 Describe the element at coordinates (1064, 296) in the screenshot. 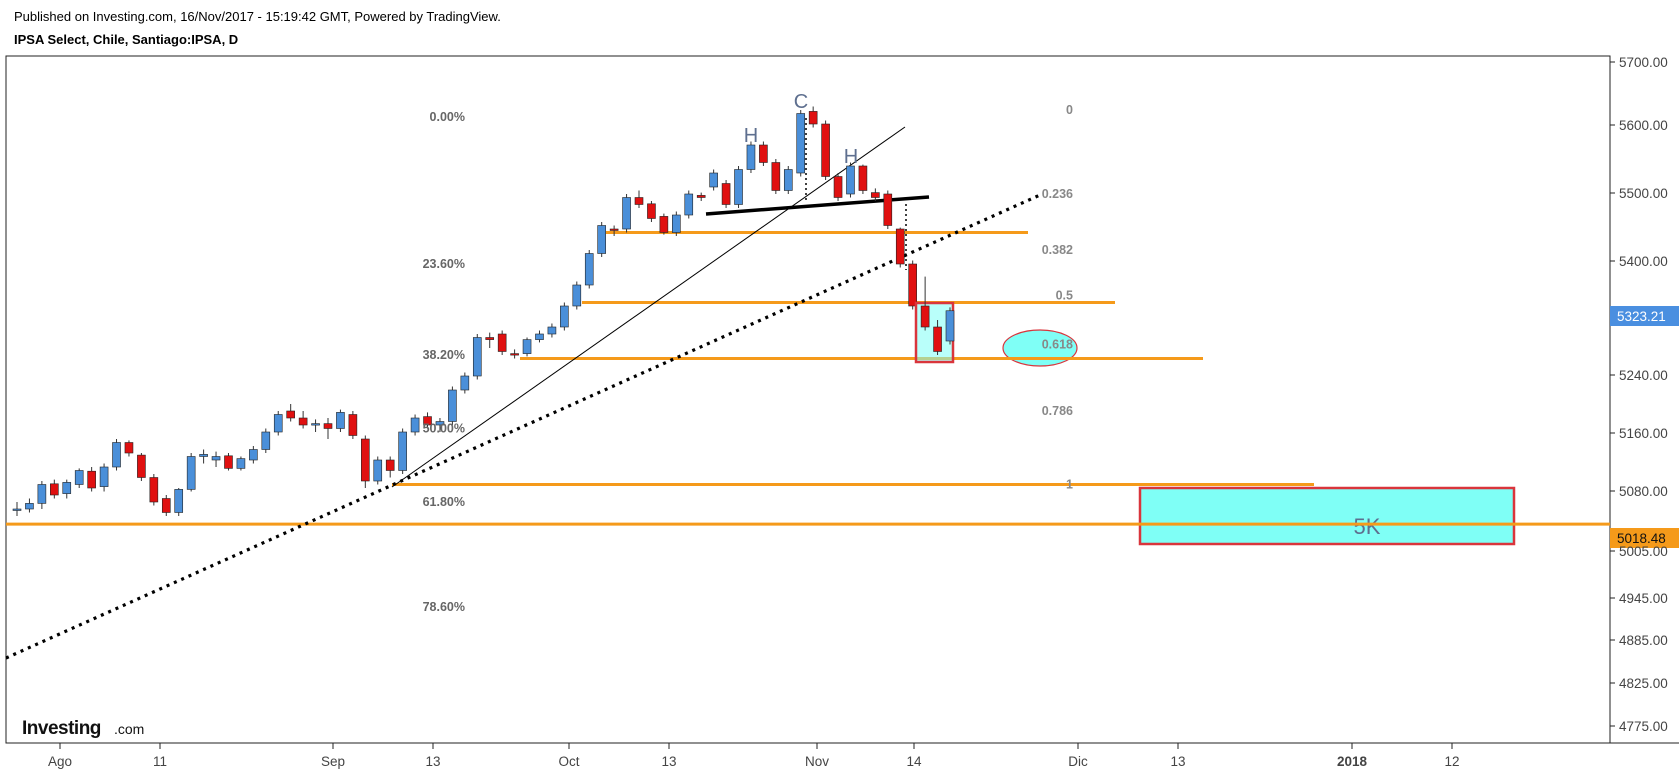

I see `fib-right-label: 0.5` at that location.